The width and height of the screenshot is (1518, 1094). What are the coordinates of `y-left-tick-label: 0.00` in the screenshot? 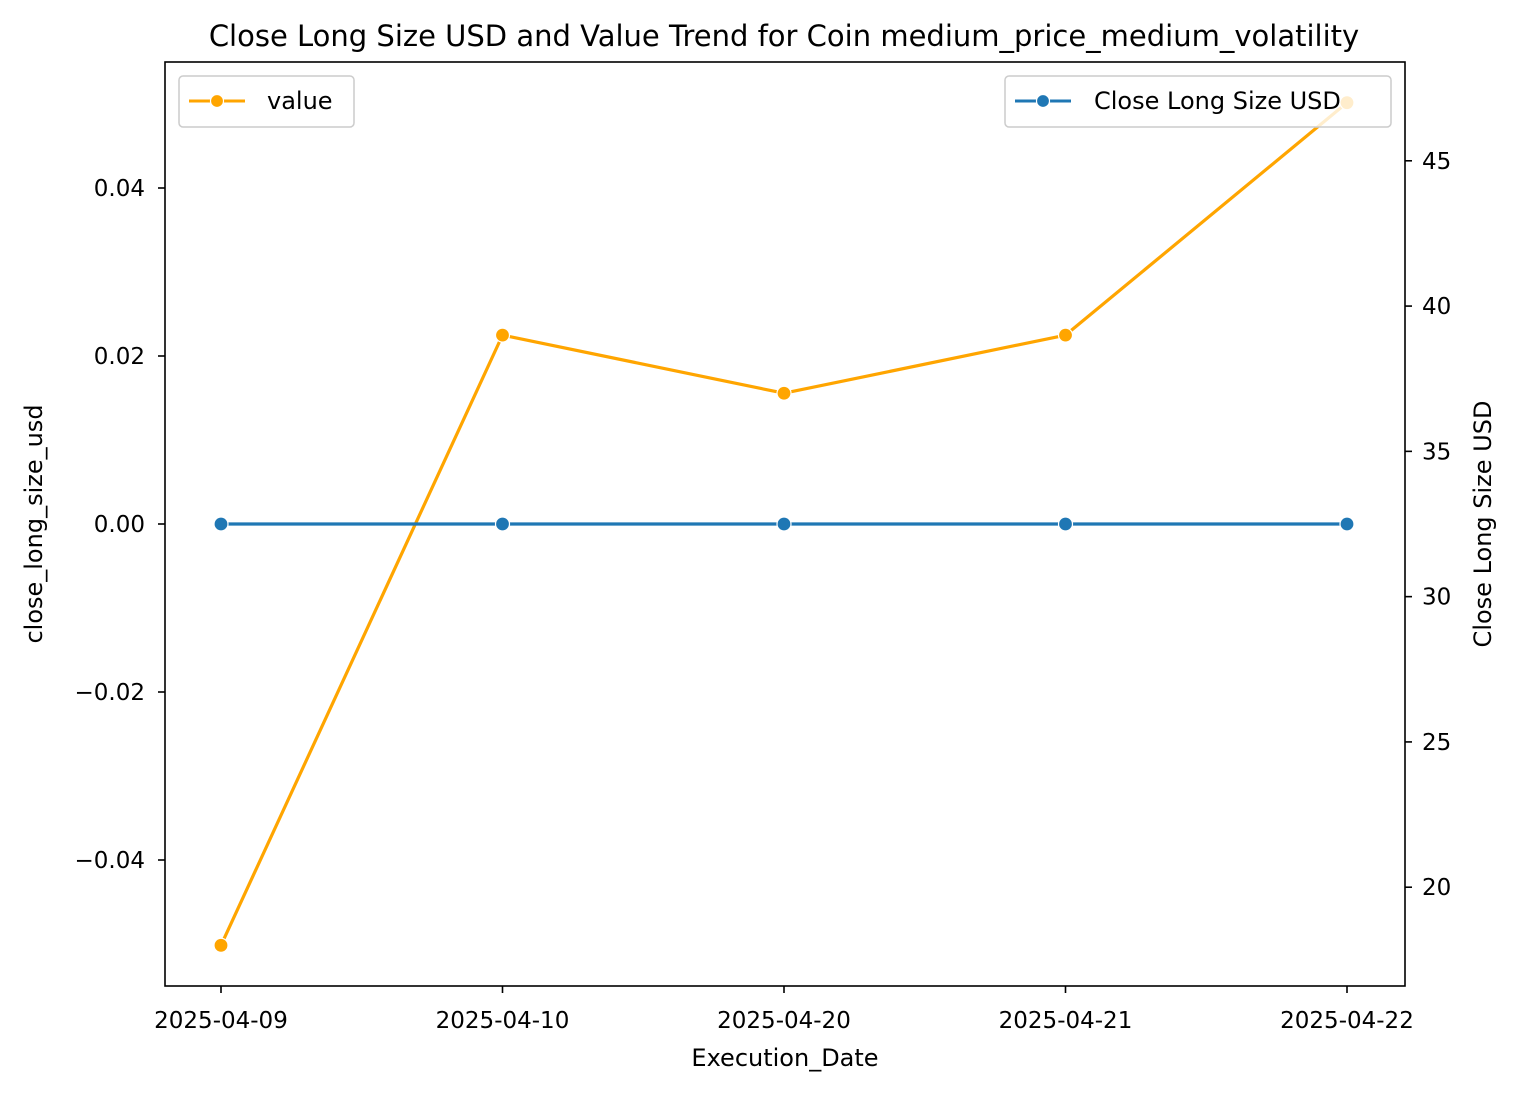 It's located at (119, 525).